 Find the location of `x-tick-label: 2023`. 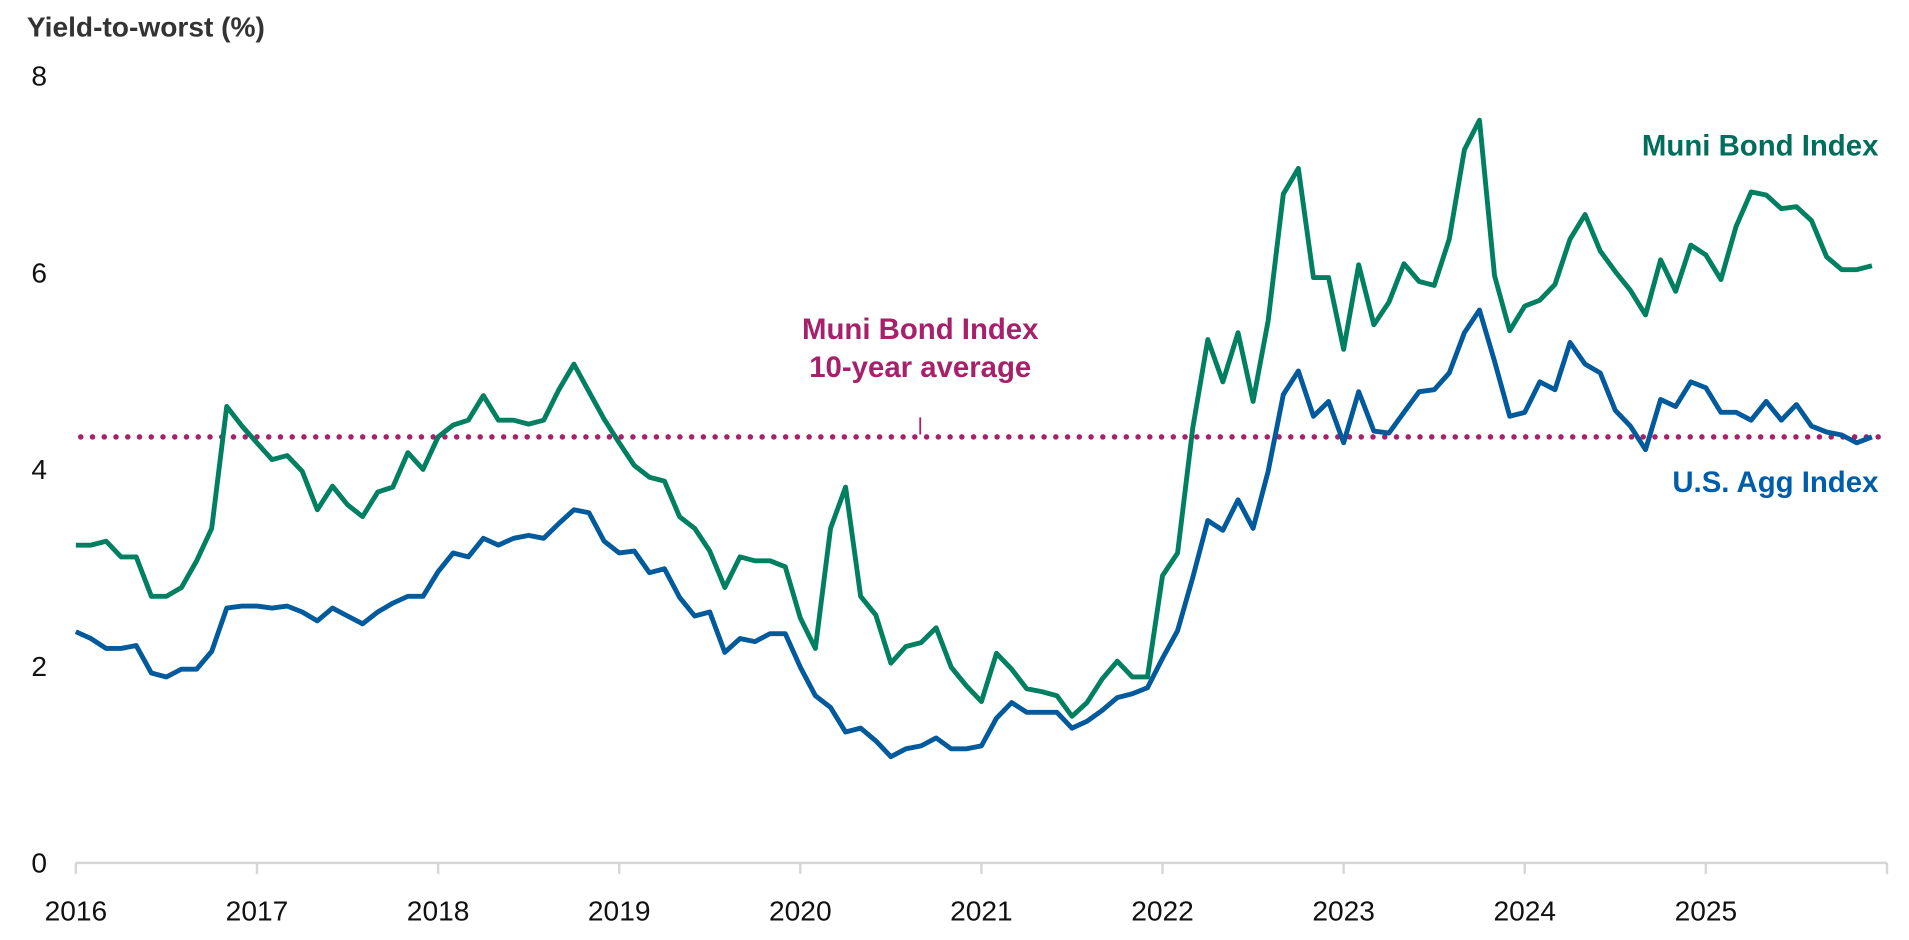

x-tick-label: 2023 is located at coordinates (1343, 910).